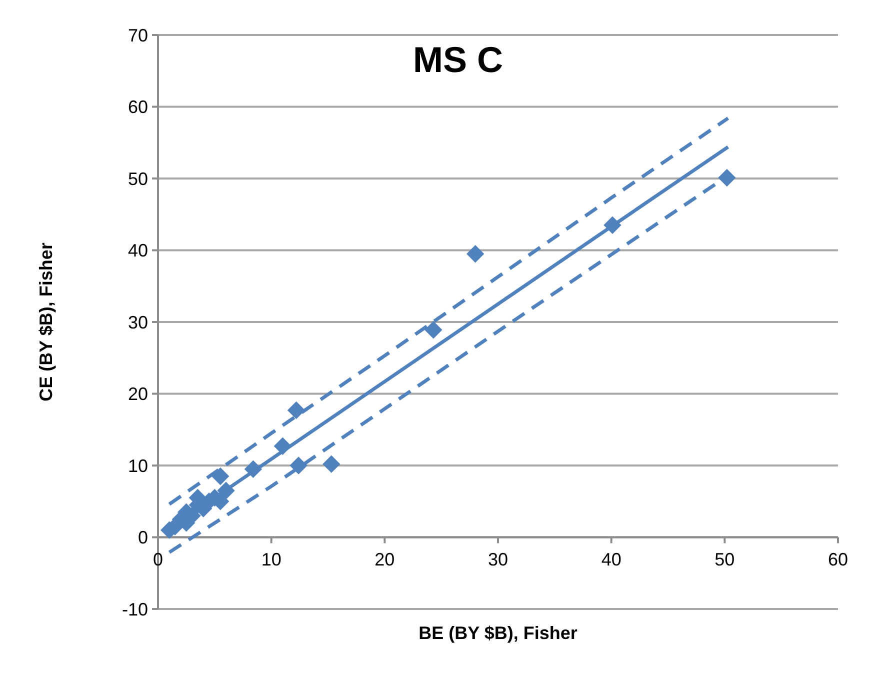 The image size is (890, 675). What do you see at coordinates (138, 178) in the screenshot?
I see `y-tick-label: 50` at bounding box center [138, 178].